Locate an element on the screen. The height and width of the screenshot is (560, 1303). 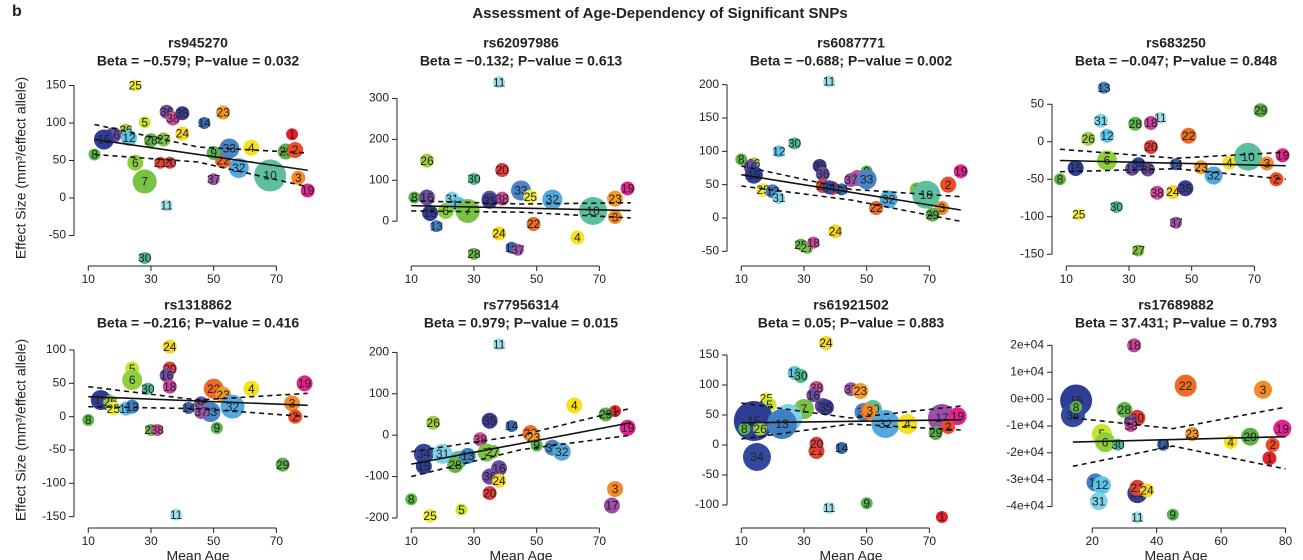
bubble-label: 24 is located at coordinates (1147, 491).